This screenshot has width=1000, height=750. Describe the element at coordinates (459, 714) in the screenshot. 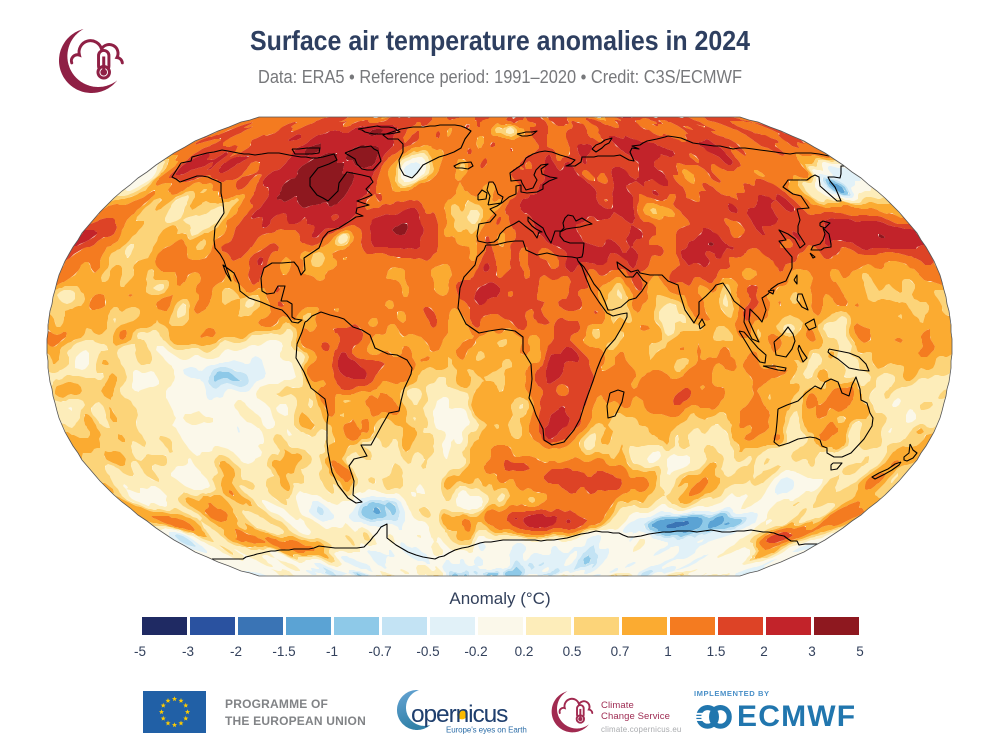

I see `svg-text: opernicus` at that location.